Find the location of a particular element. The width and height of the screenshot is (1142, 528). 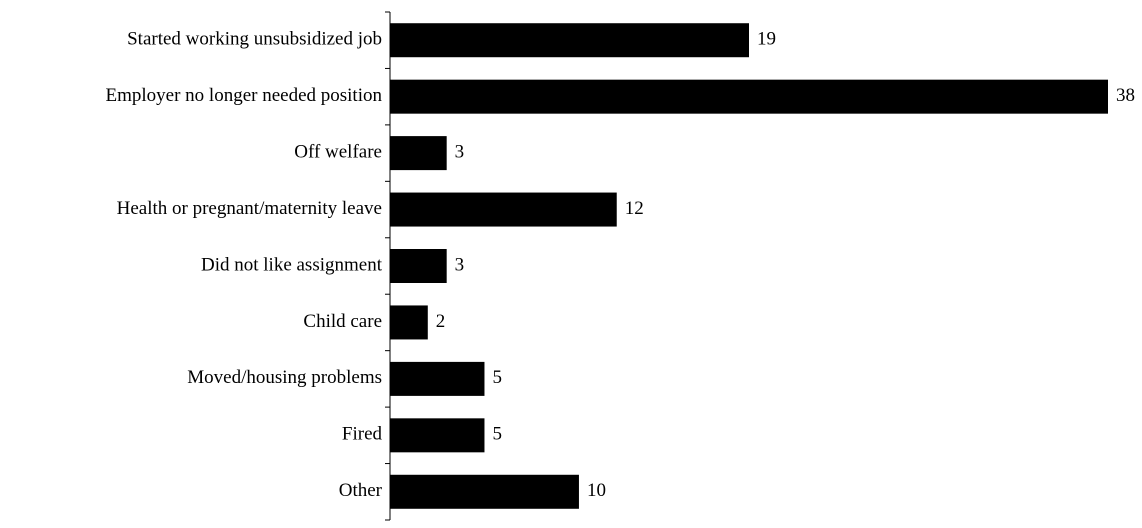

category-label: Moved/housing problems is located at coordinates (284, 377).